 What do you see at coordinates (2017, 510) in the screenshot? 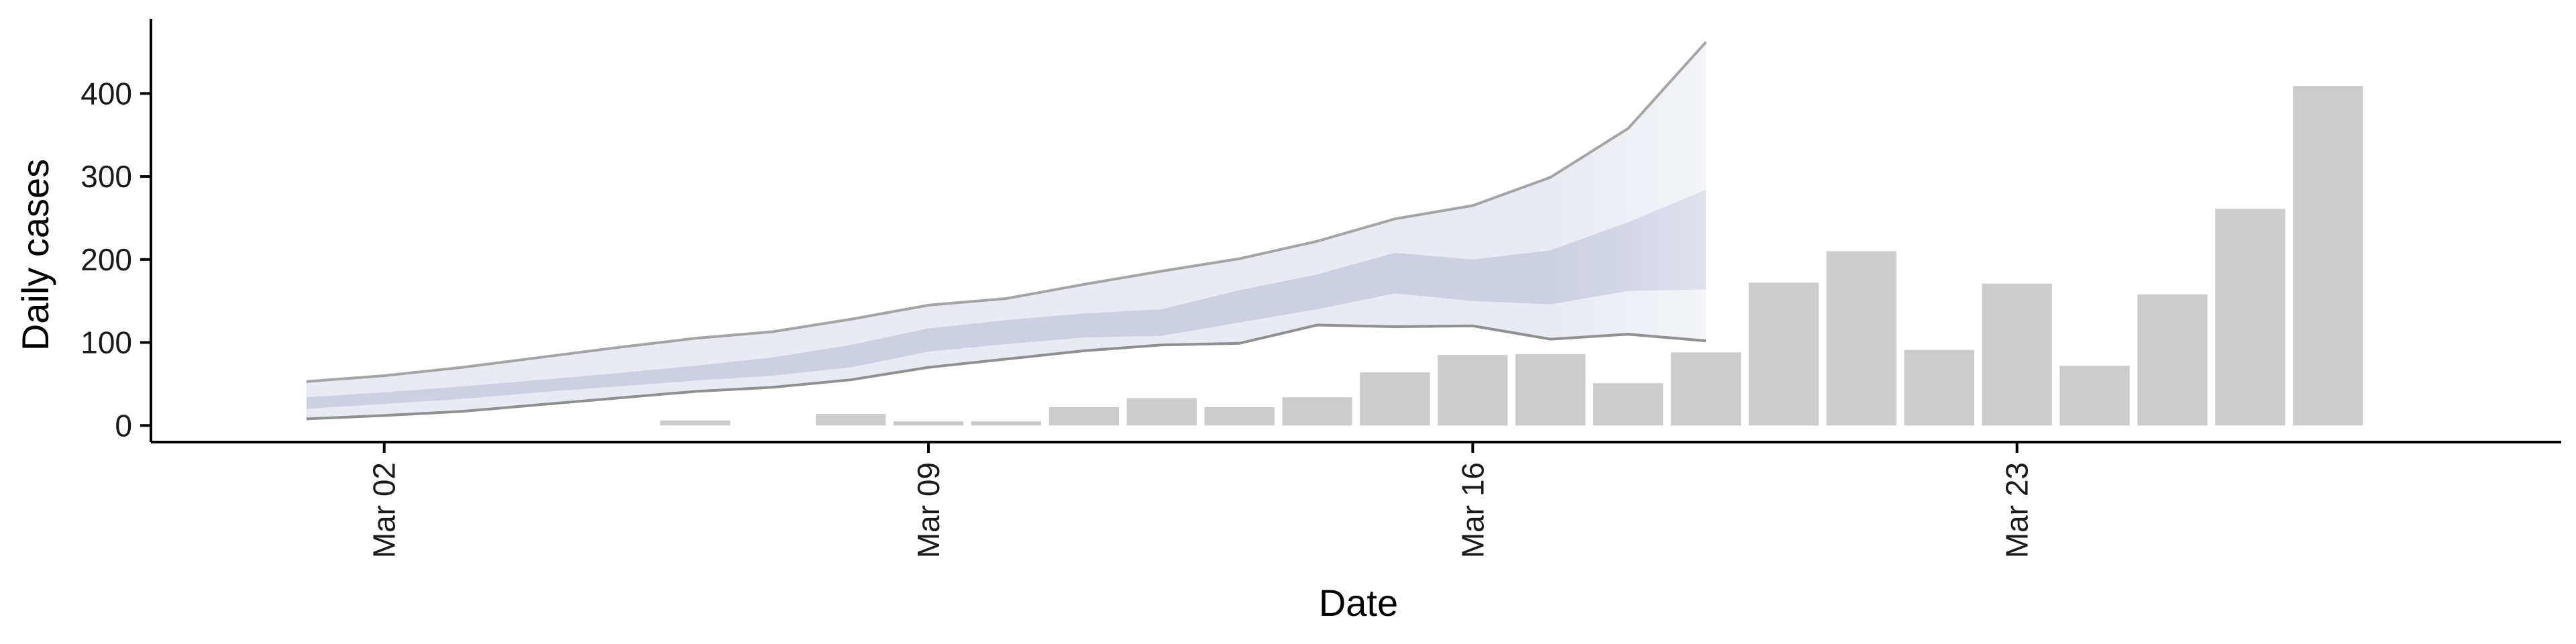
I see `x-tick-label-2020-03-23: Mar 23` at bounding box center [2017, 510].